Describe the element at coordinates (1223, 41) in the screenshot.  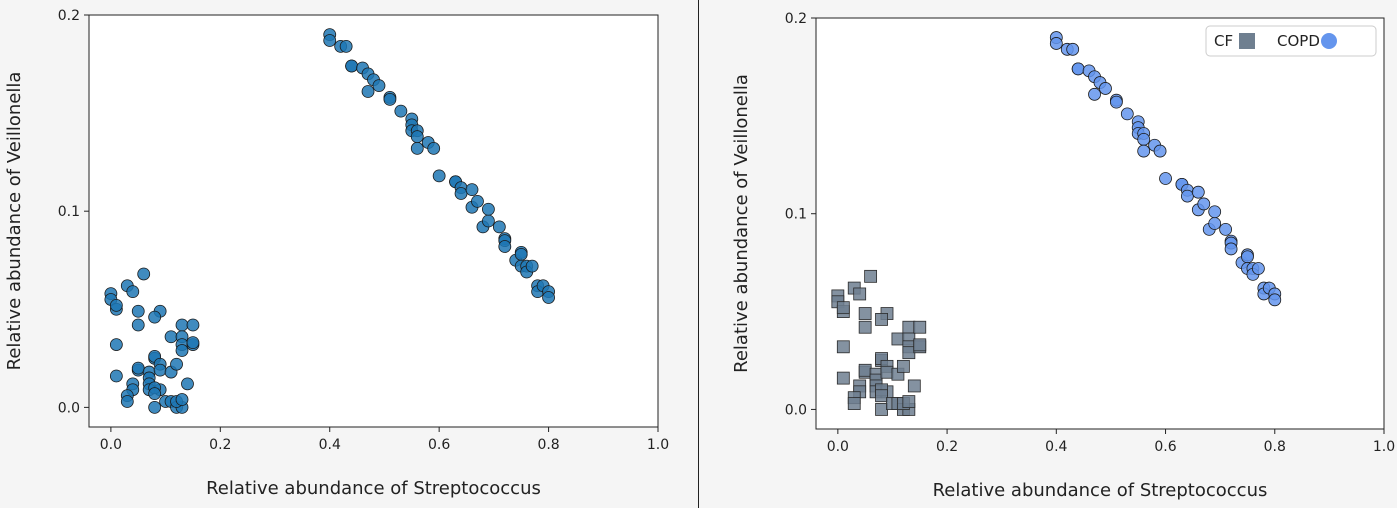
I see `legend-label: CF` at that location.